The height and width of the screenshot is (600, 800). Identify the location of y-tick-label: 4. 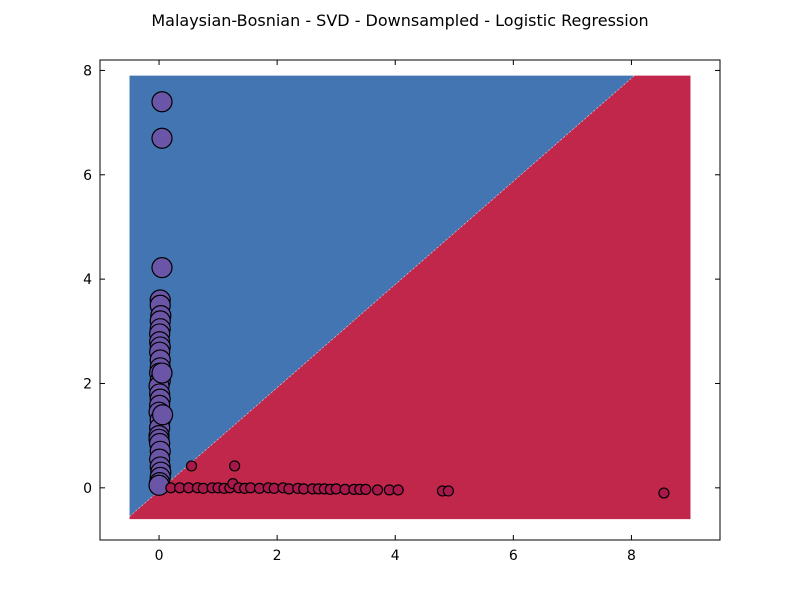
(87, 280).